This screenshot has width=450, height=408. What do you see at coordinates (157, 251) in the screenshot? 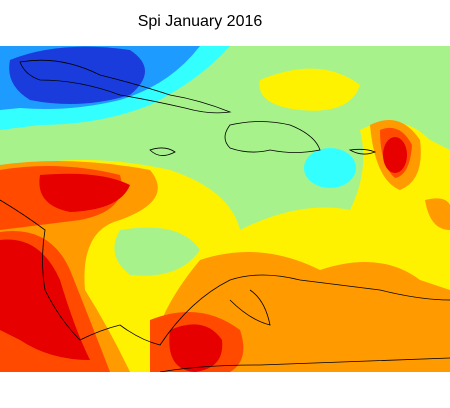
I see `neutral-region` at bounding box center [157, 251].